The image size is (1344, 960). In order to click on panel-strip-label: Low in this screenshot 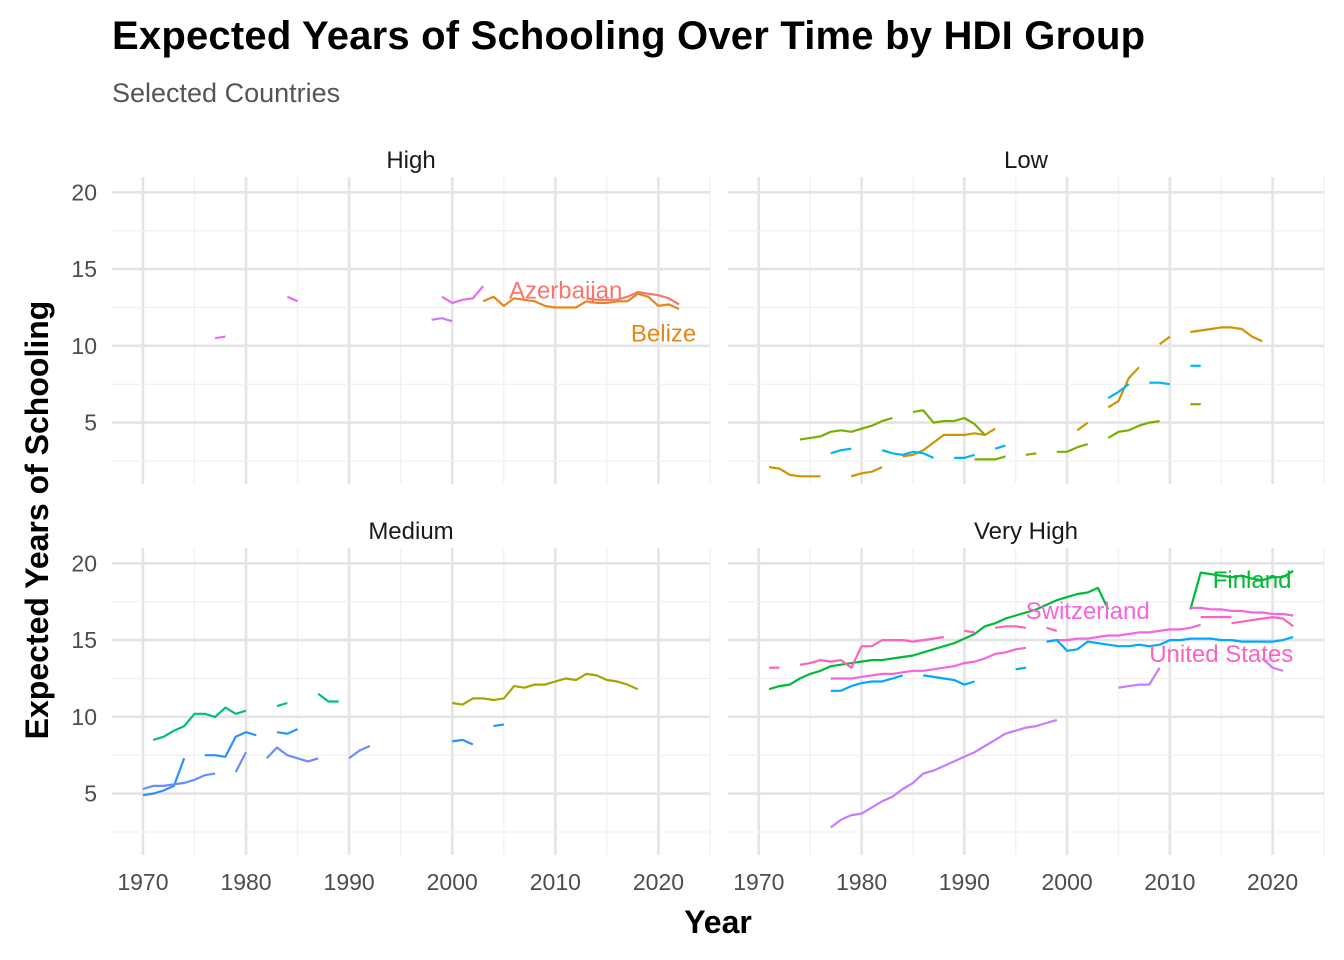, I will do `click(1026, 160)`.